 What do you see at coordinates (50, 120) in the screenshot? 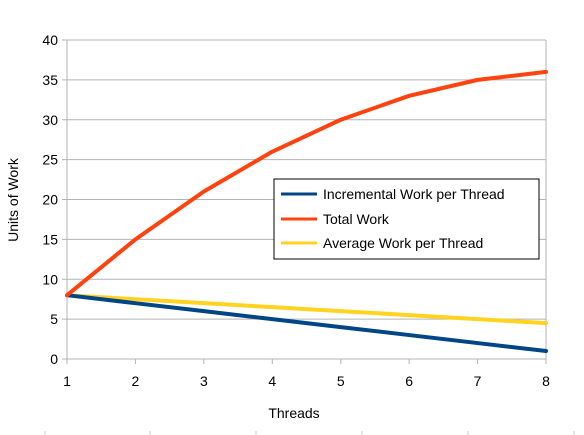
I see `y-tick-label-30: 30` at bounding box center [50, 120].